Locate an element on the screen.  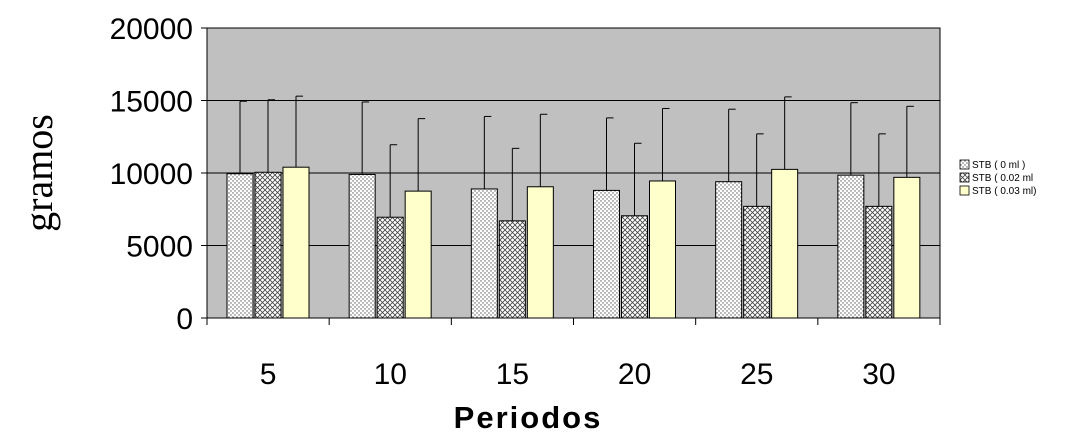
x-tick-label: 25 is located at coordinates (756, 374).